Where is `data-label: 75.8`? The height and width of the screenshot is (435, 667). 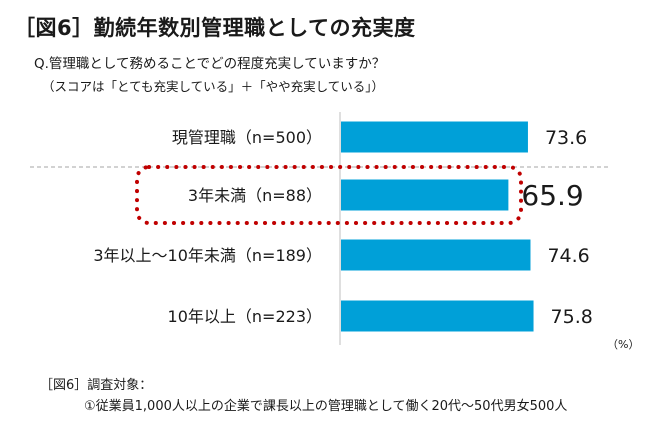 data-label: 75.8 is located at coordinates (572, 317).